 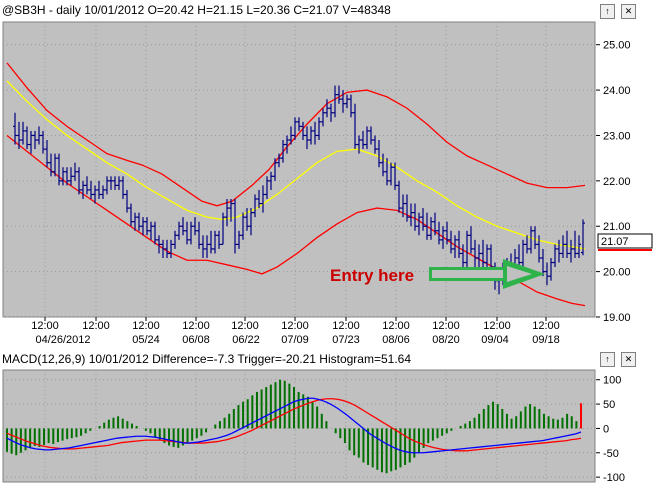 I want to click on price-y-tick-label: 19.00, so click(x=617, y=318).